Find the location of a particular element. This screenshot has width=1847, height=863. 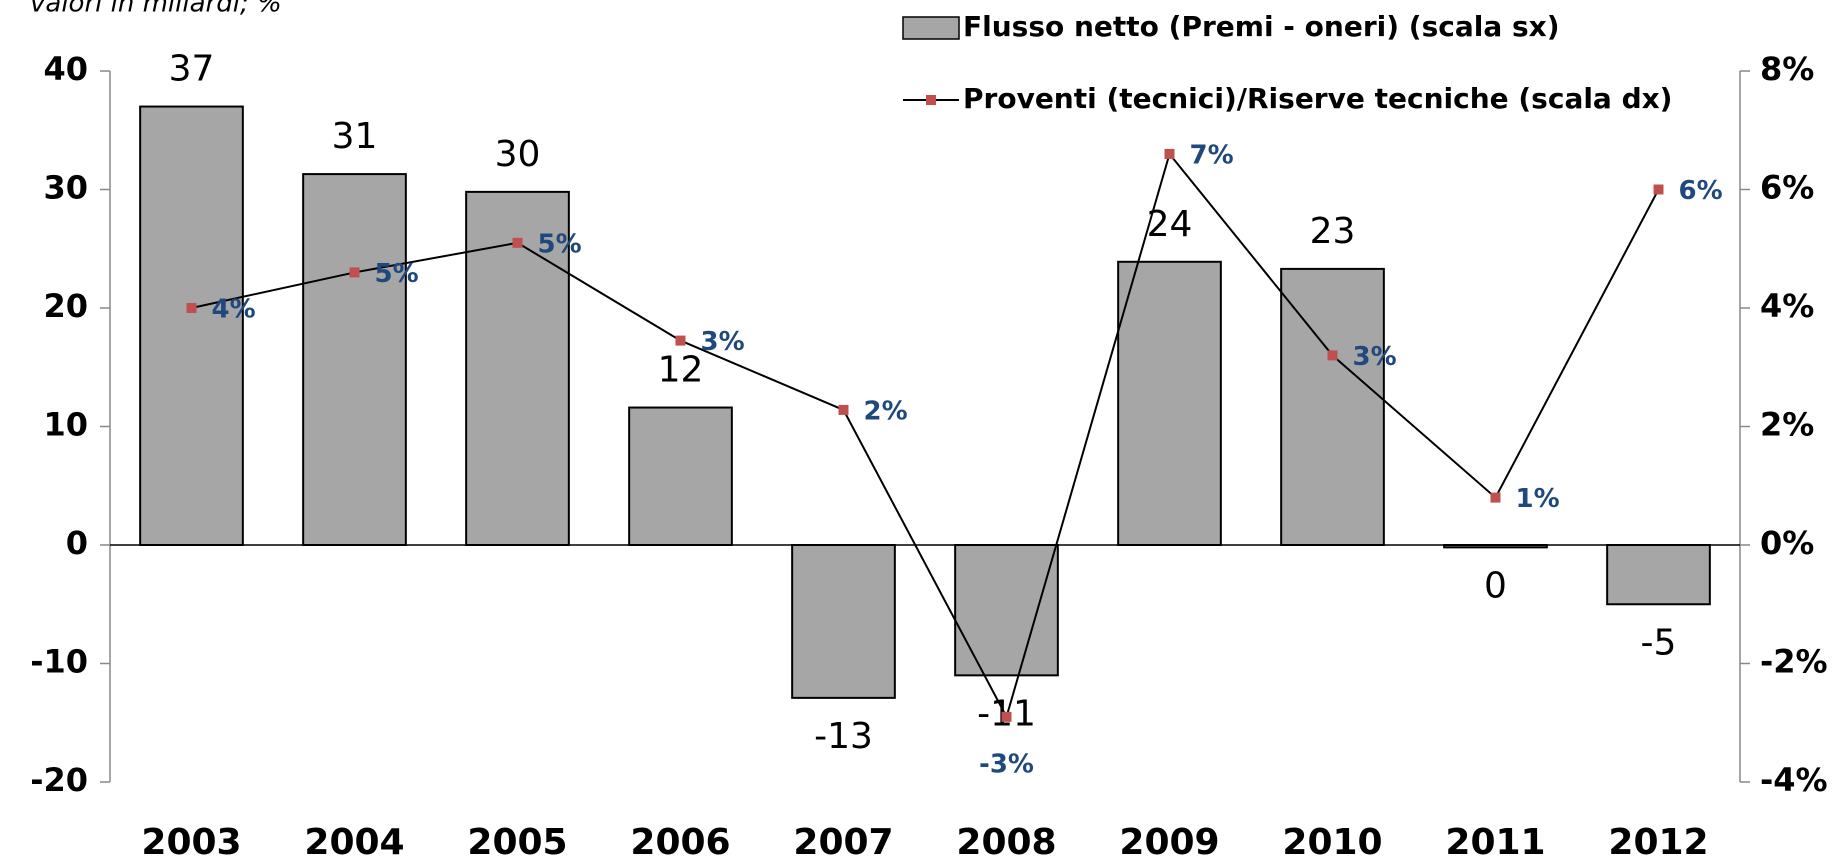

bar-label: 31 is located at coordinates (355, 136).